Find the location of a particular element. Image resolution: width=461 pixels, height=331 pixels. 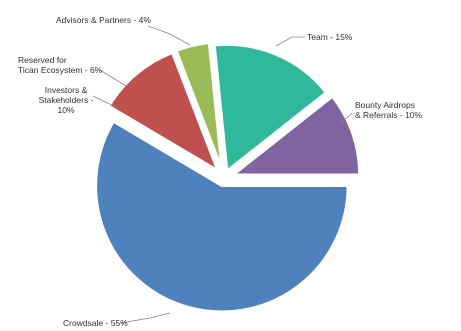

slice-label-1: Crowdsale - 55% is located at coordinates (95, 323).